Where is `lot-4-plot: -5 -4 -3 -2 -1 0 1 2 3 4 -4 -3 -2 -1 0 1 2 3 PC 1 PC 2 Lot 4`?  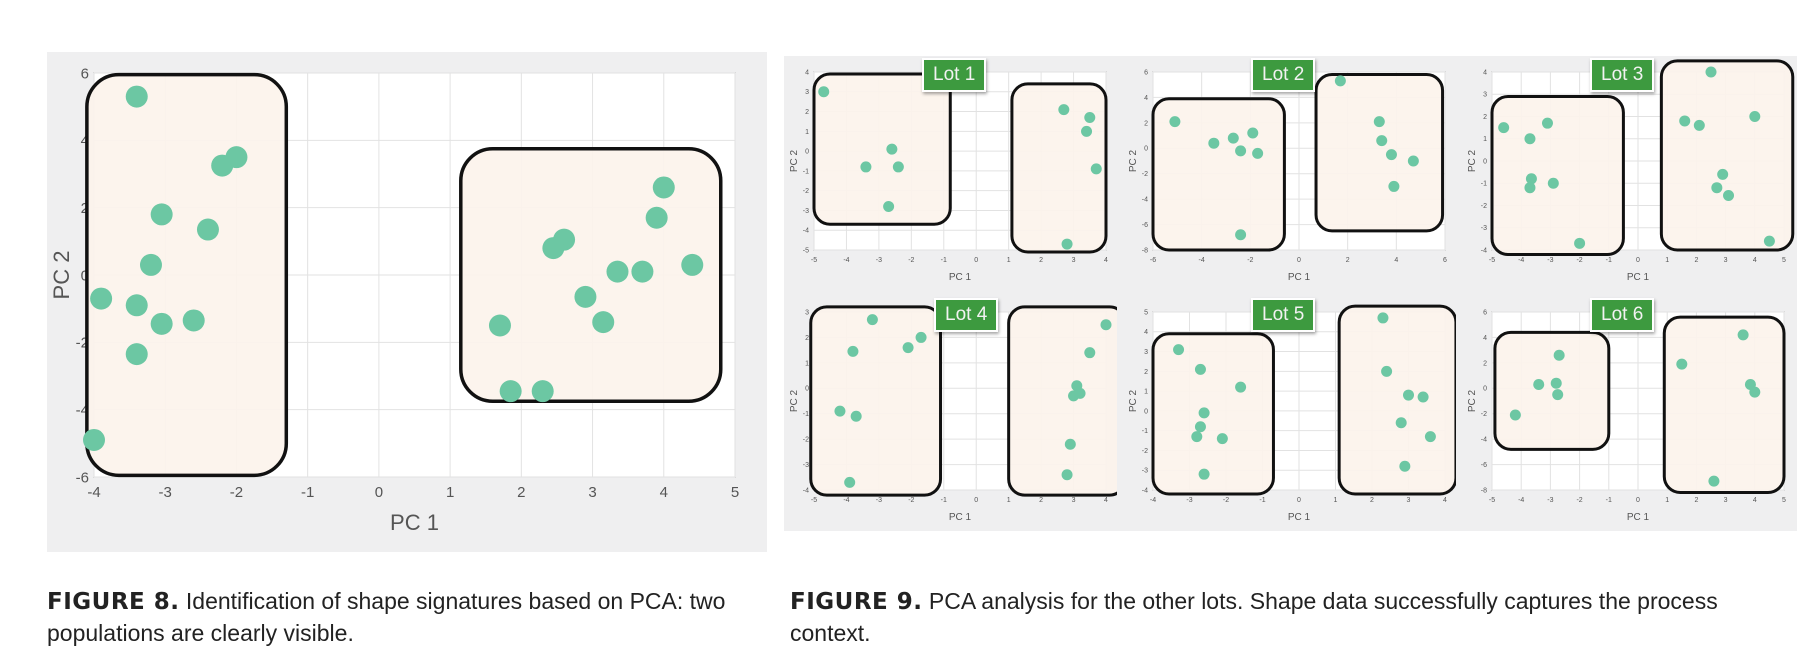 lot-4-plot: -5 -4 -3 -2 -1 0 1 2 3 4 -4 -3 -2 -1 0 1 2 3 PC 1 PC 2 Lot 4 is located at coordinates (950, 412).